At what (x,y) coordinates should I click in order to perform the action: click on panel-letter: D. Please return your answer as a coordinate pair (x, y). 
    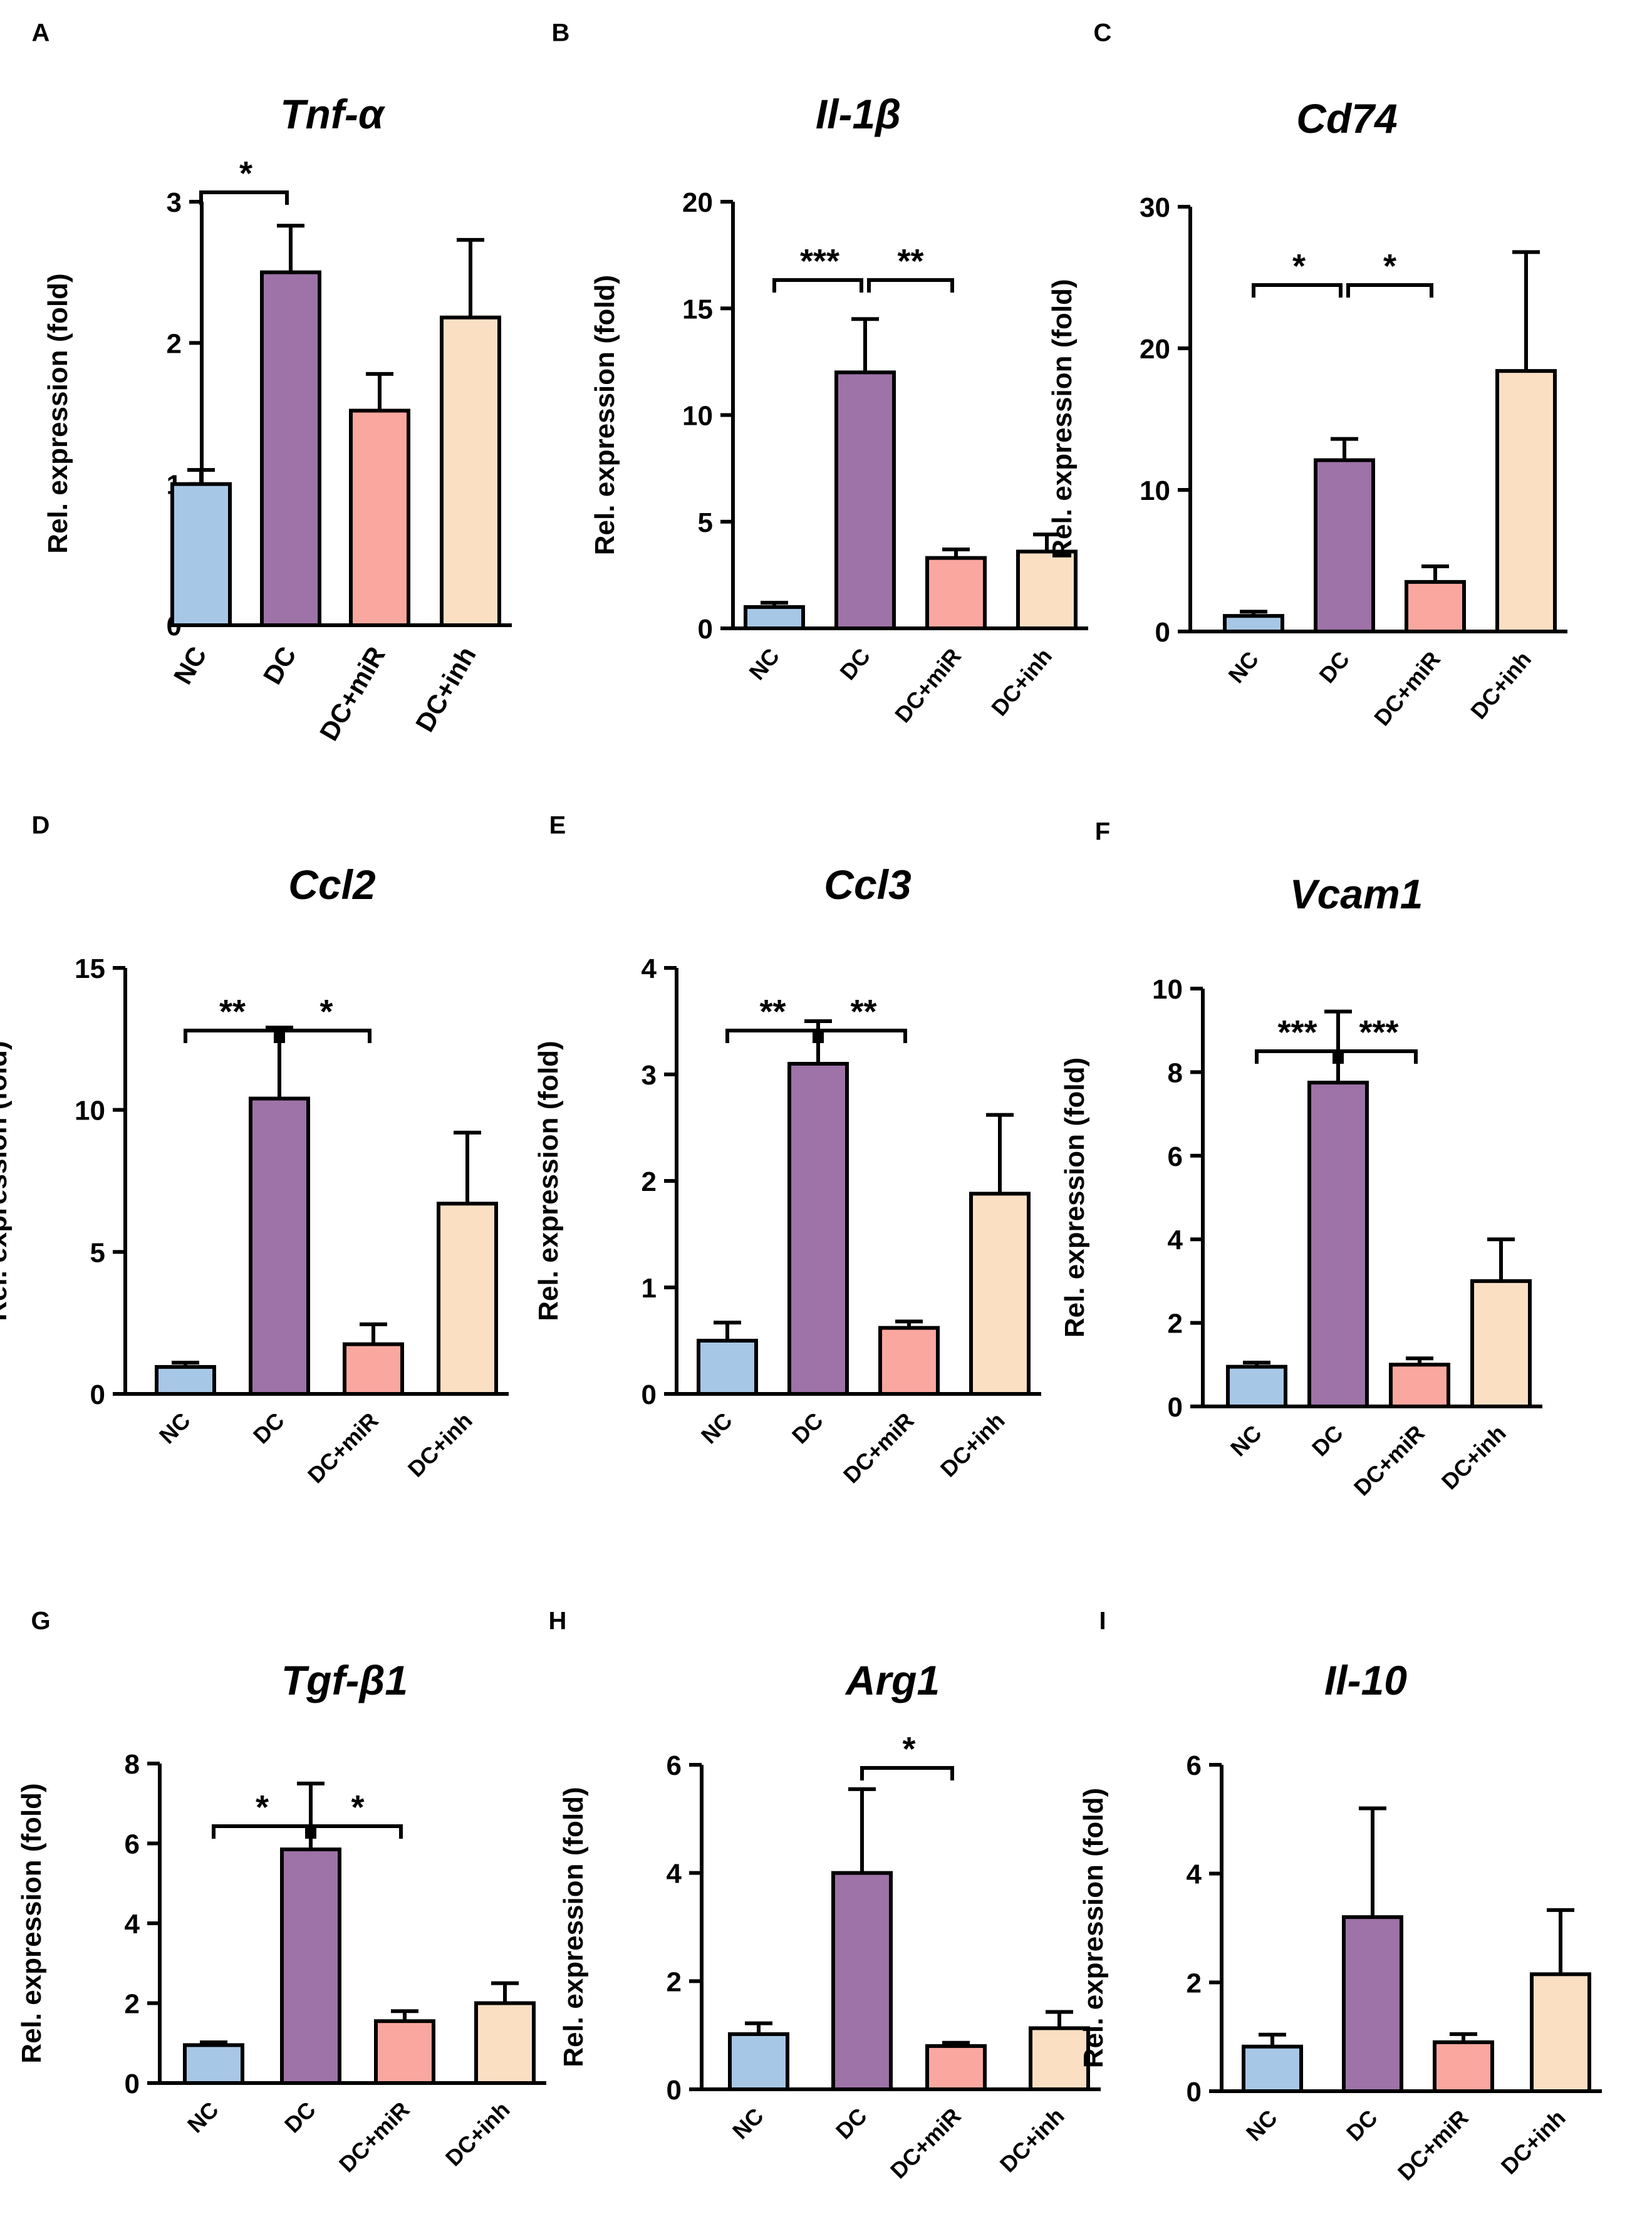
    Looking at the image, I should click on (41, 825).